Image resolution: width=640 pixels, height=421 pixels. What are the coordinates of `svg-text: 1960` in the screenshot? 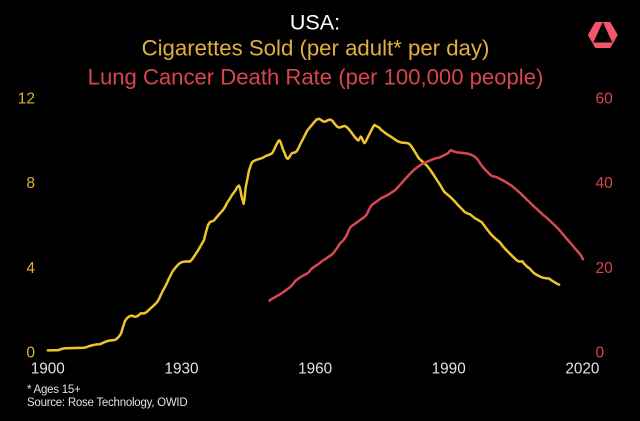 It's located at (315, 369).